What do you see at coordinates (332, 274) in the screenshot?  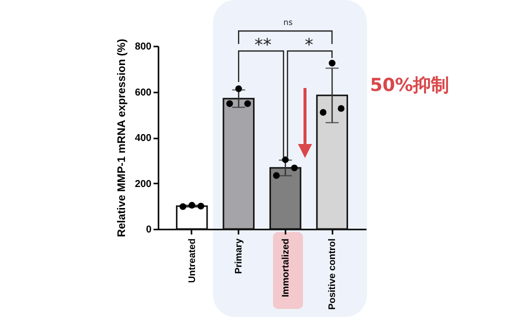 I see `x-tick-label: Positive control` at bounding box center [332, 274].